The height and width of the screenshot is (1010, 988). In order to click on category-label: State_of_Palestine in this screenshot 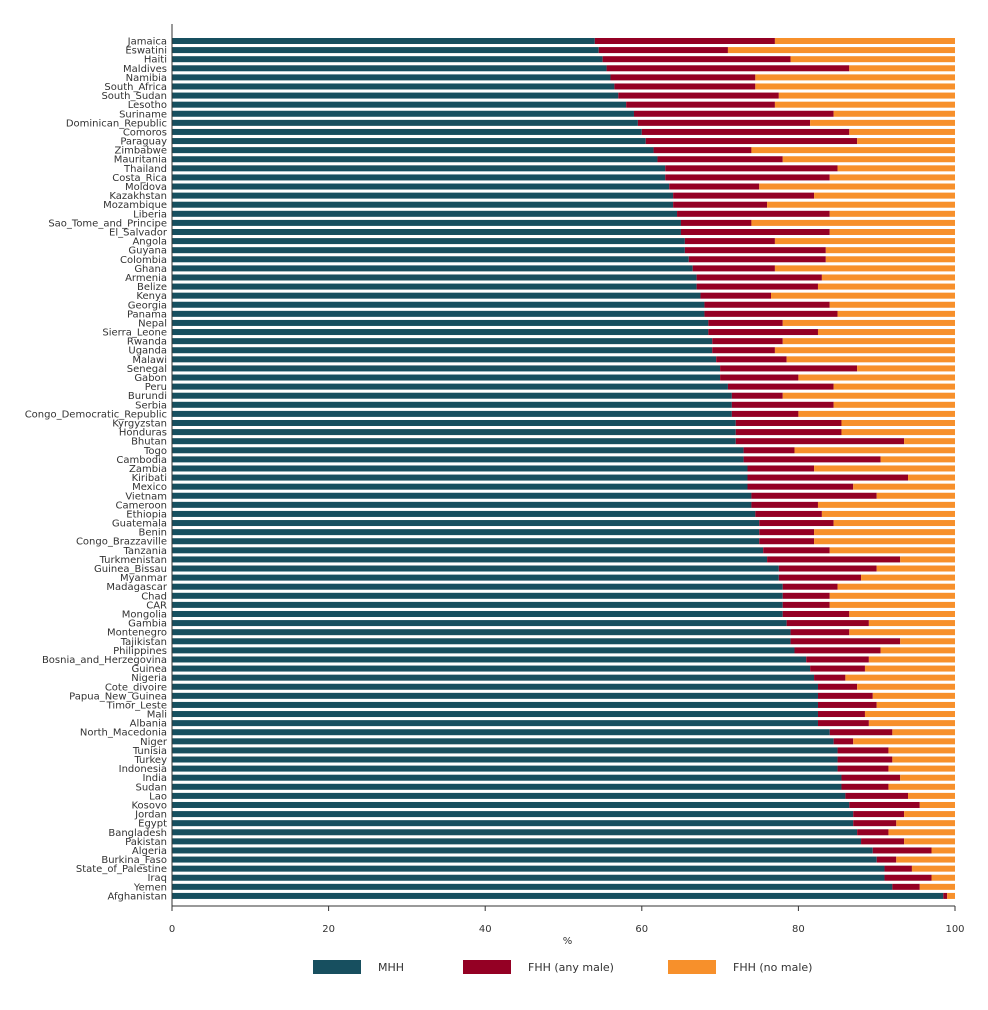, I will do `click(121, 869)`.